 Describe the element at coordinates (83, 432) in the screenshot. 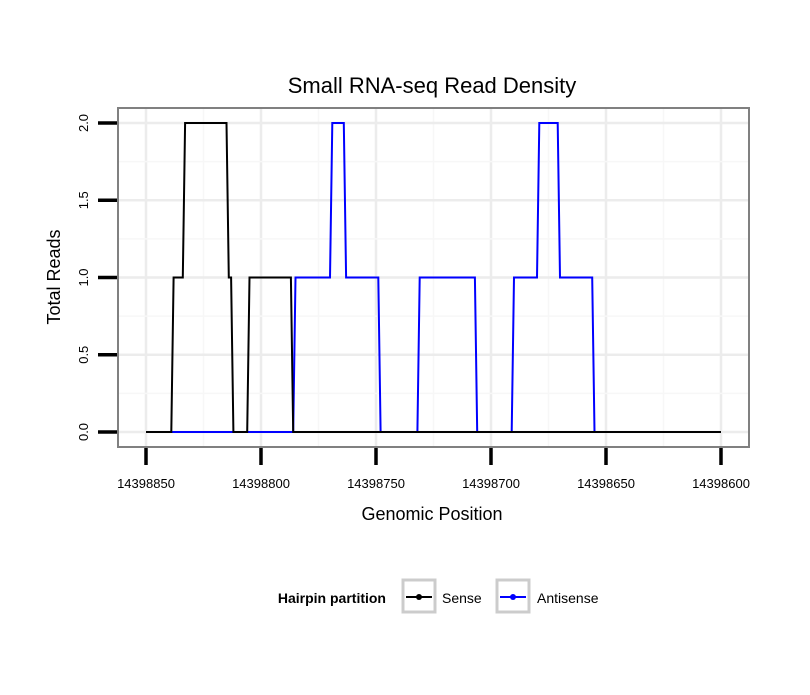

I see `y-tick-label: 0.0` at that location.